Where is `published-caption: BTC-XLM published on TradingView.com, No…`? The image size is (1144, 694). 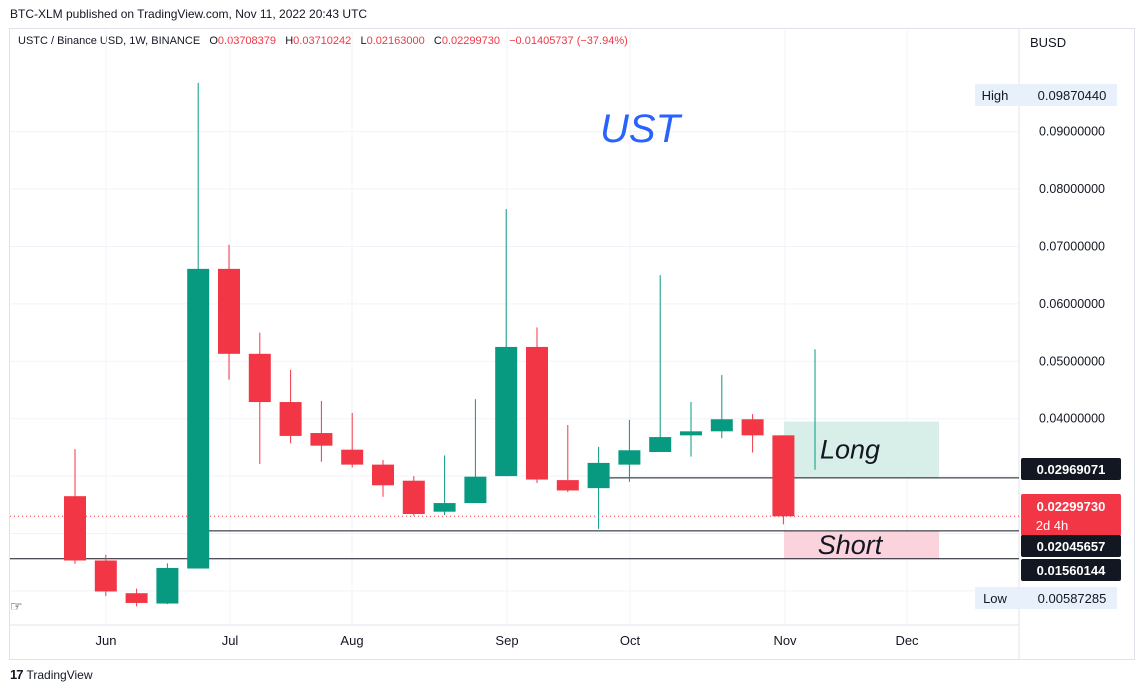
published-caption: BTC-XLM published on TradingView.com, No… is located at coordinates (189, 14).